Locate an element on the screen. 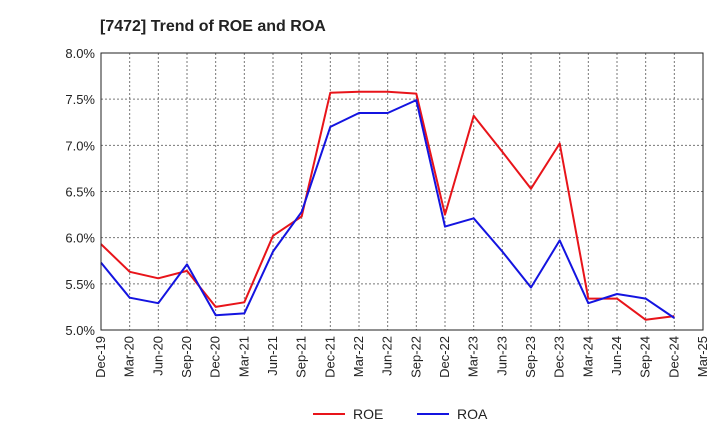  x-tick-label: Dec-21 is located at coordinates (329, 357).